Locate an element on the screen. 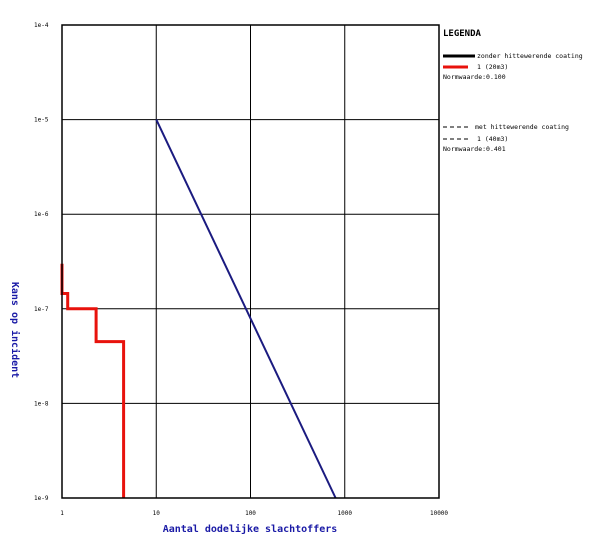 The width and height of the screenshot is (606, 536). y-tick-label: 1e-4 is located at coordinates (41, 25).